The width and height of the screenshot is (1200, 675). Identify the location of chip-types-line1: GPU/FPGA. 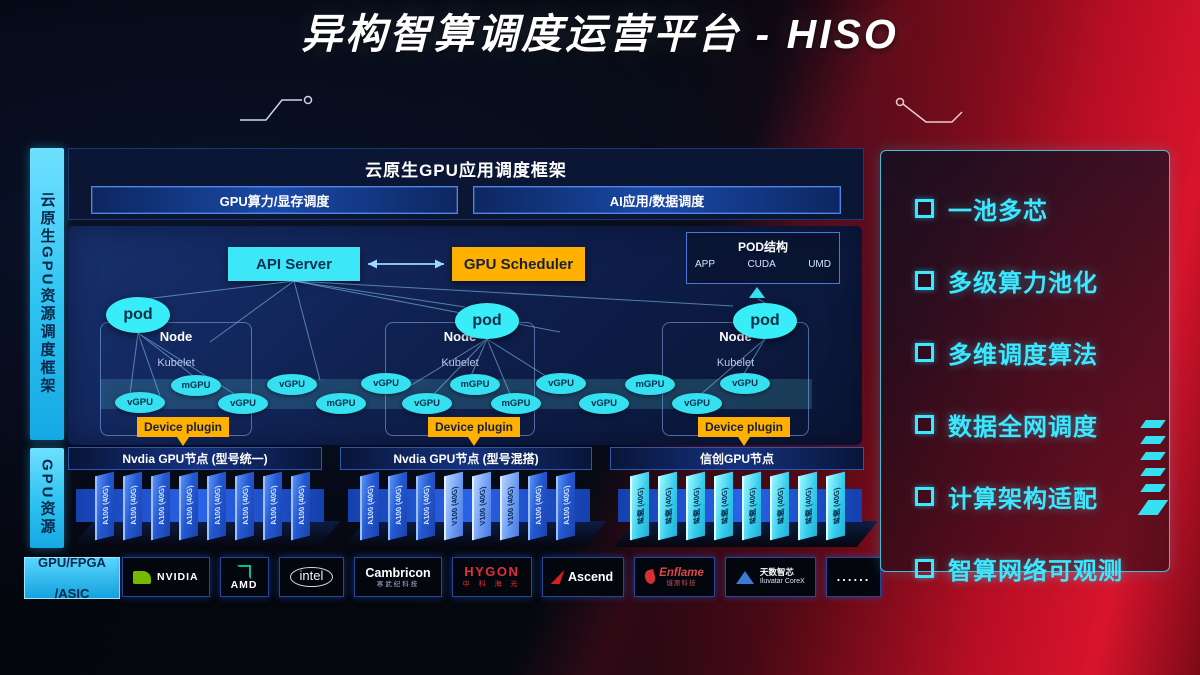
(72, 562).